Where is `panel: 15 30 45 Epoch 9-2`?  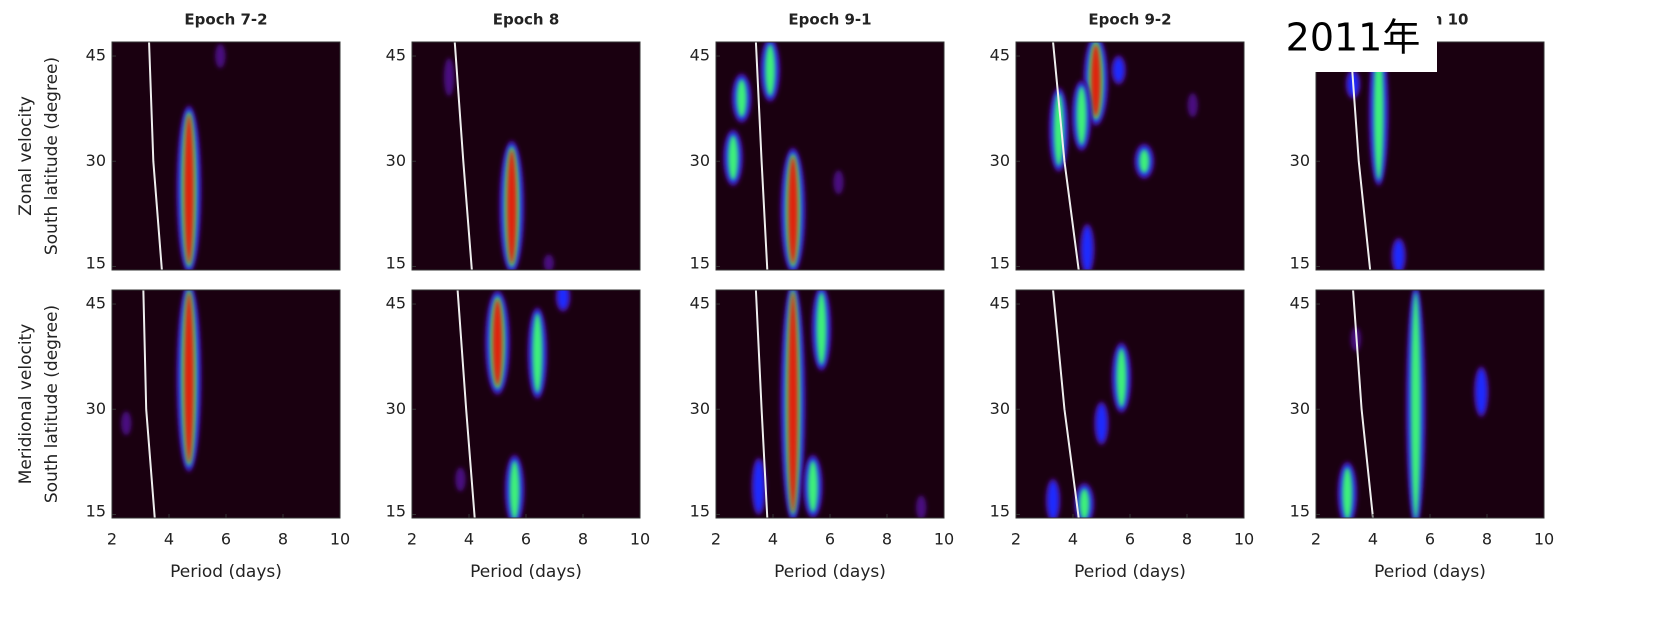 panel: 15 30 45 Epoch 9-2 is located at coordinates (1117, 142).